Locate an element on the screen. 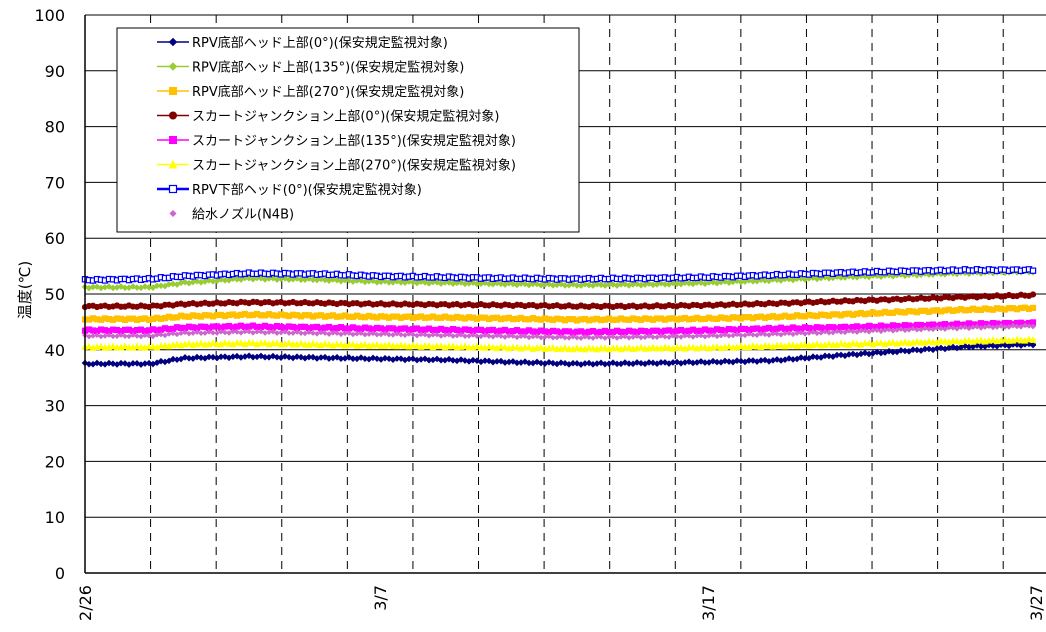 This screenshot has width=1046, height=632. legend-label: スカートジャンクション上部(0°)(保安規定監視対象) is located at coordinates (345, 117).